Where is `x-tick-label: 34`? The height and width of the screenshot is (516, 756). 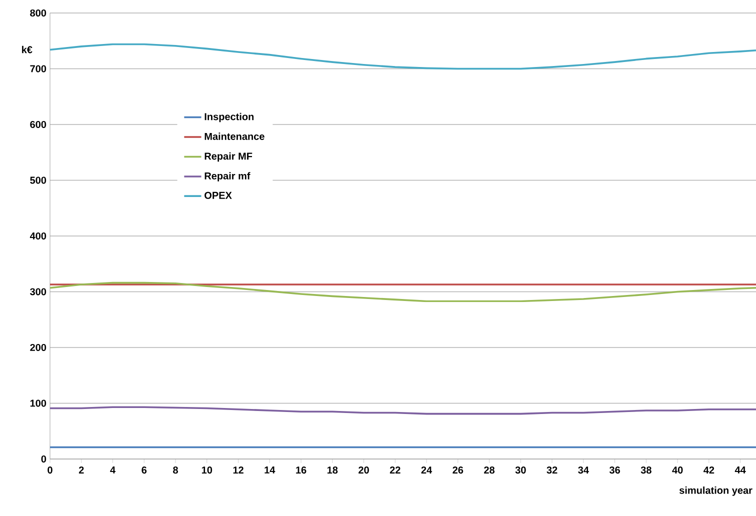
x-tick-label: 34 is located at coordinates (583, 470).